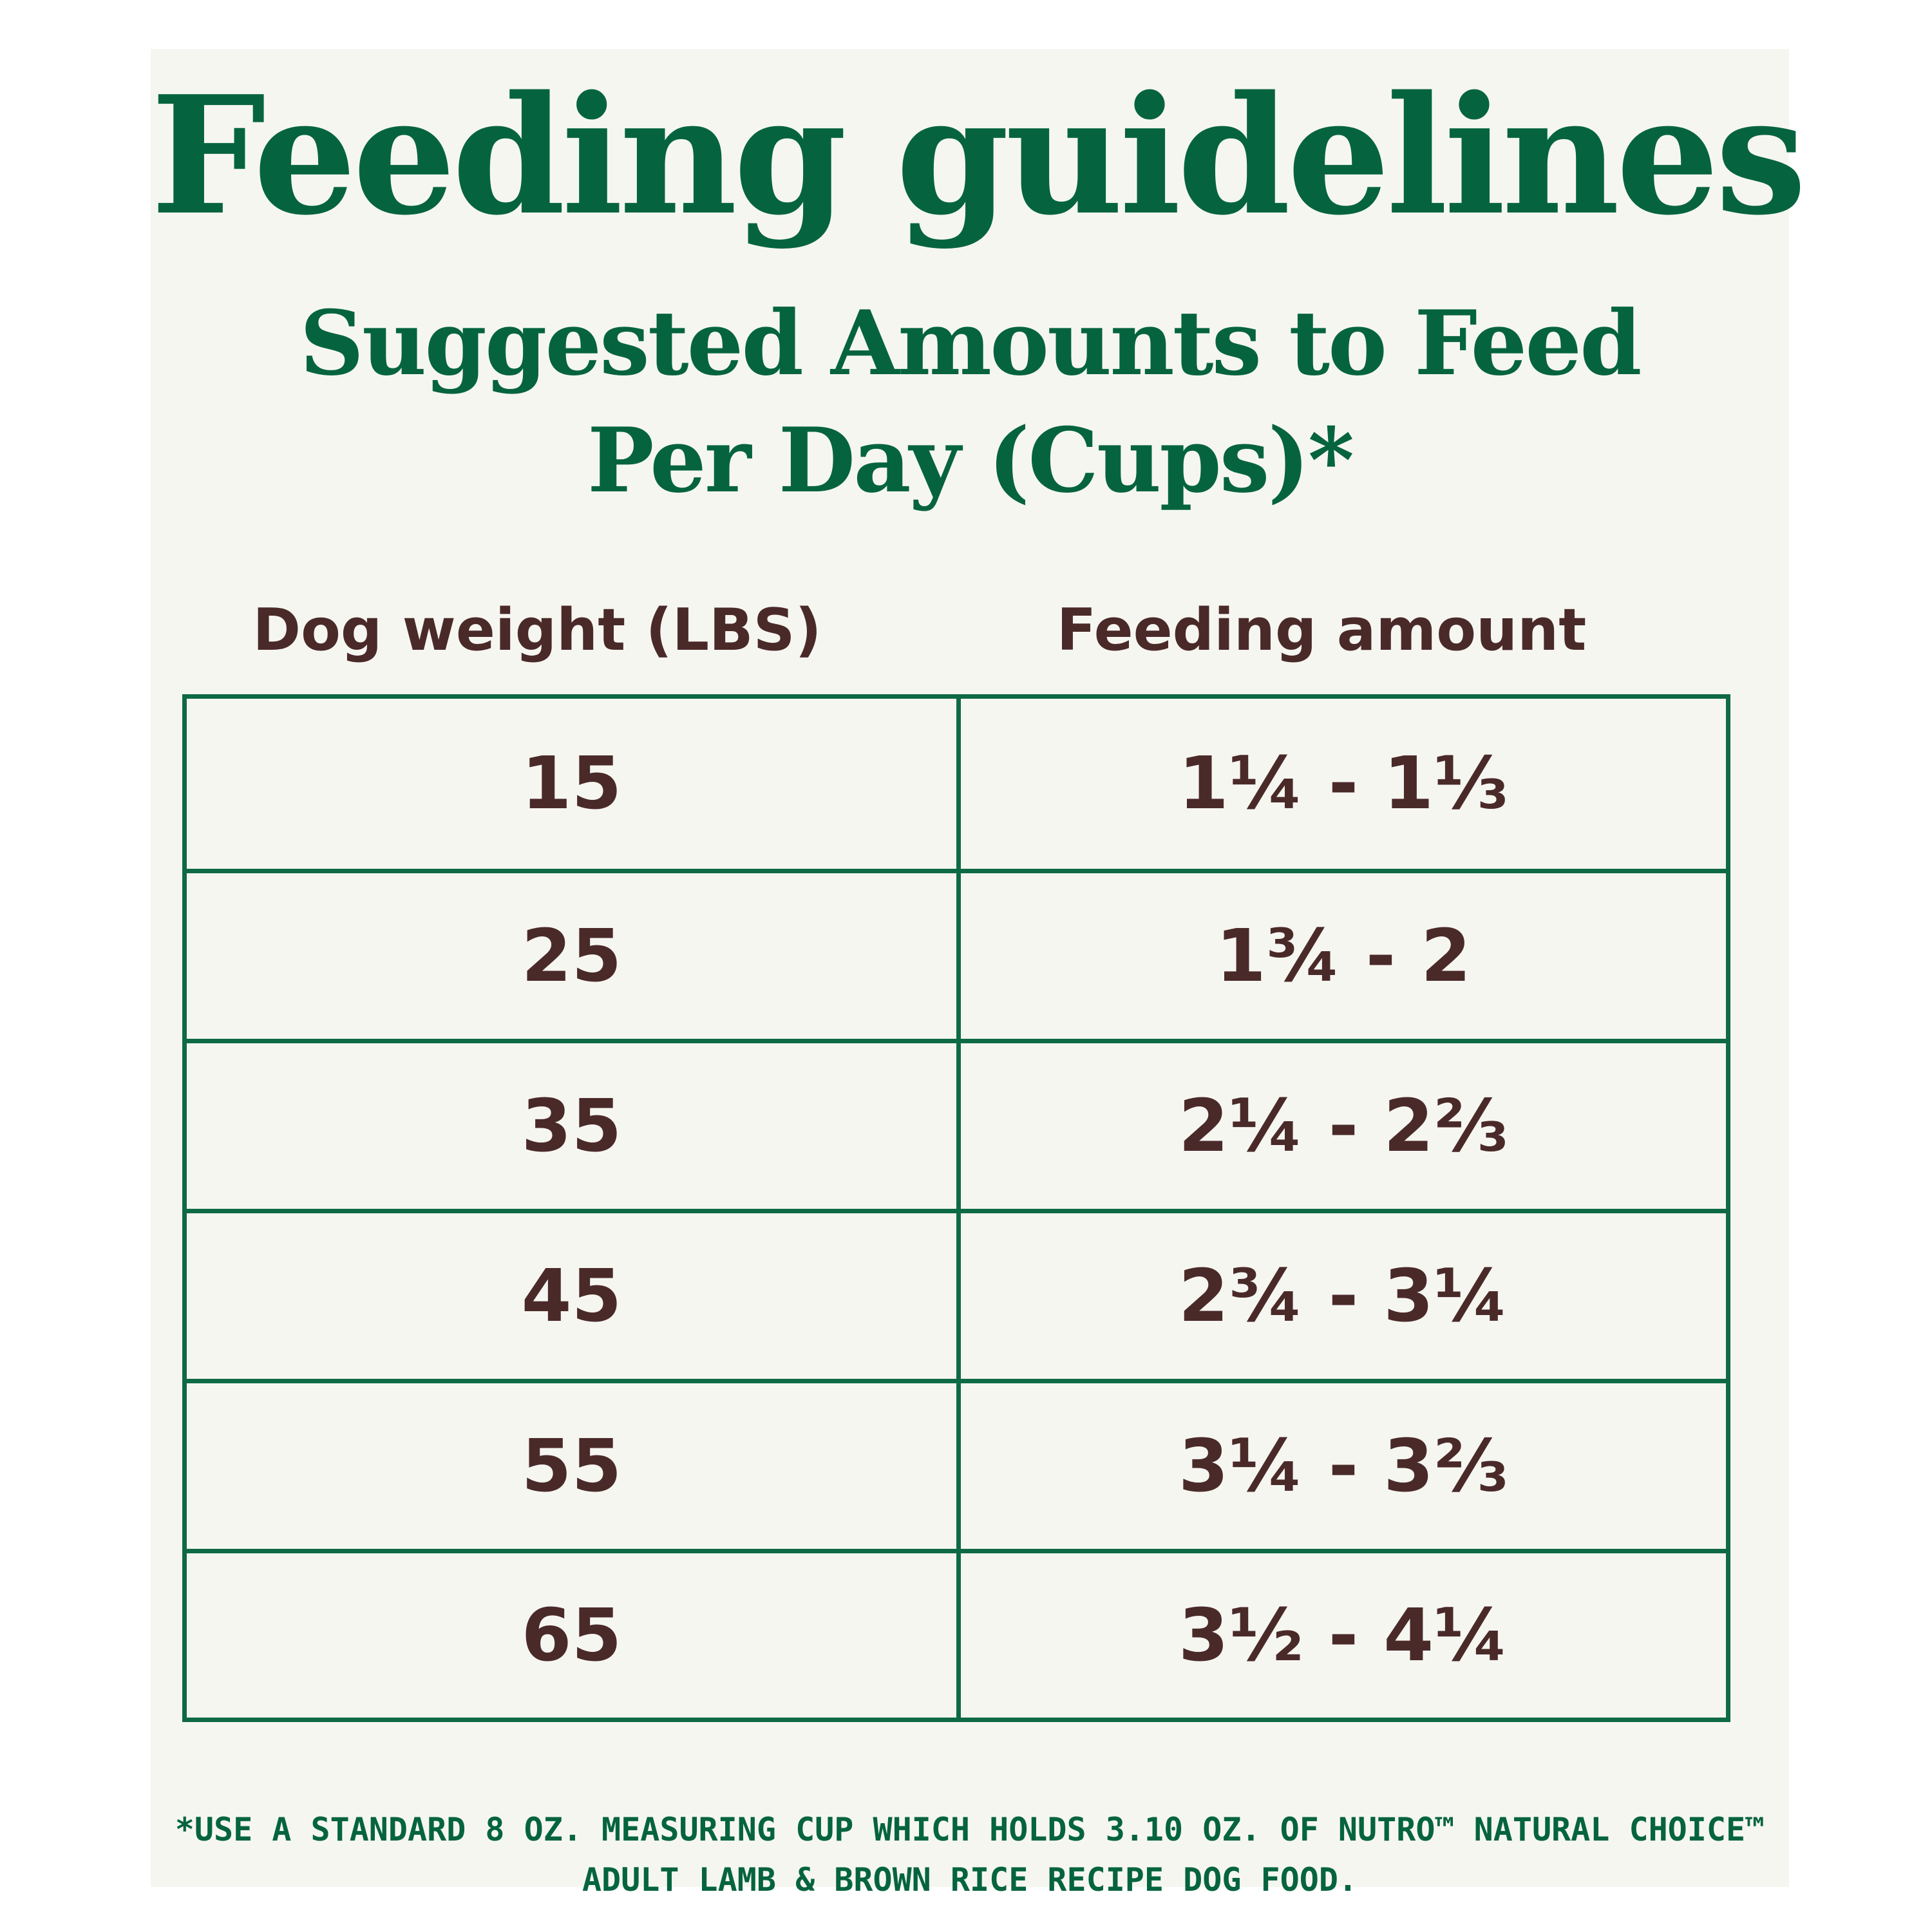 This screenshot has width=1932, height=1932. What do you see at coordinates (1343, 1126) in the screenshot?
I see `amount-cell: 2¼ - 2⅔` at bounding box center [1343, 1126].